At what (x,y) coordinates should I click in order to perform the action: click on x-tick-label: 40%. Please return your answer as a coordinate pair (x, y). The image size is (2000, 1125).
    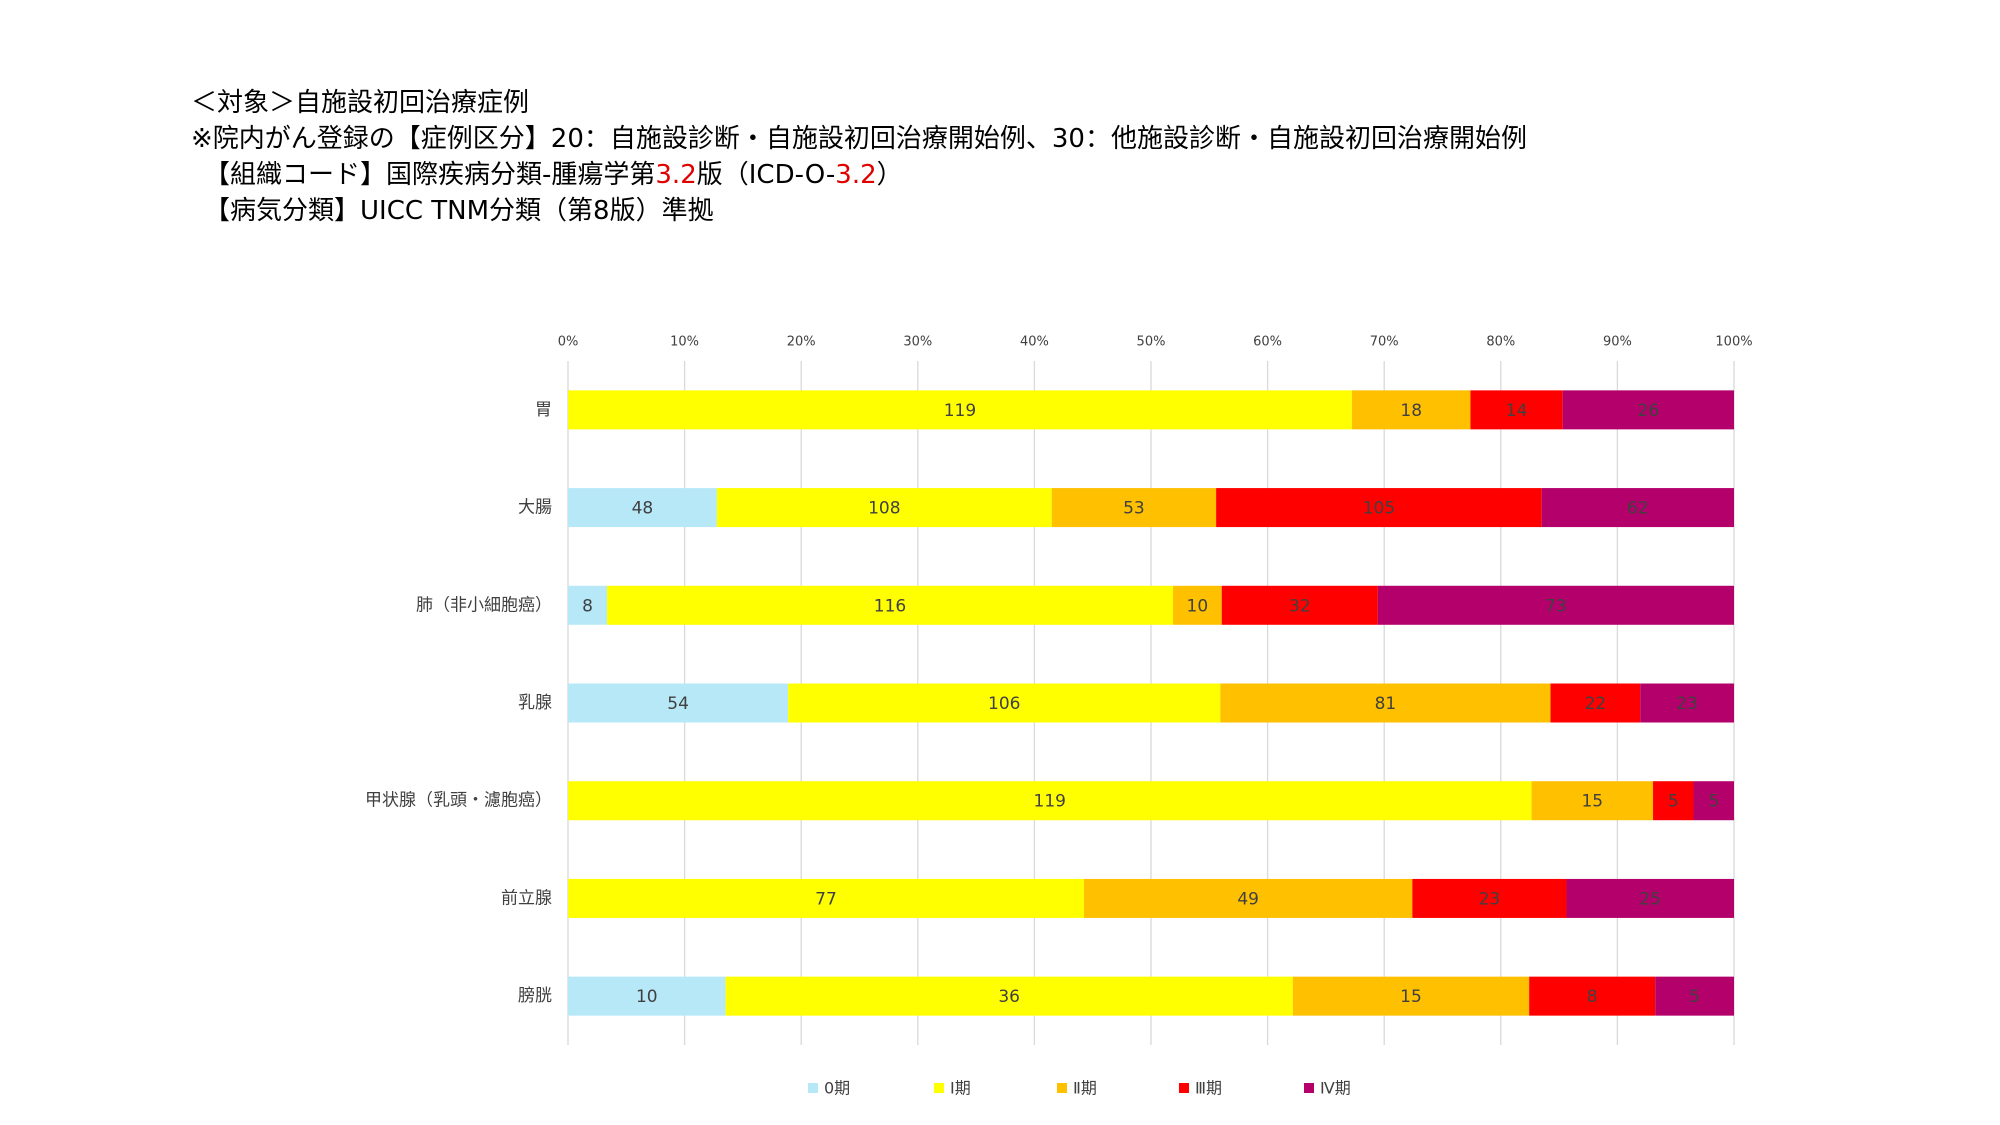
    Looking at the image, I should click on (1034, 342).